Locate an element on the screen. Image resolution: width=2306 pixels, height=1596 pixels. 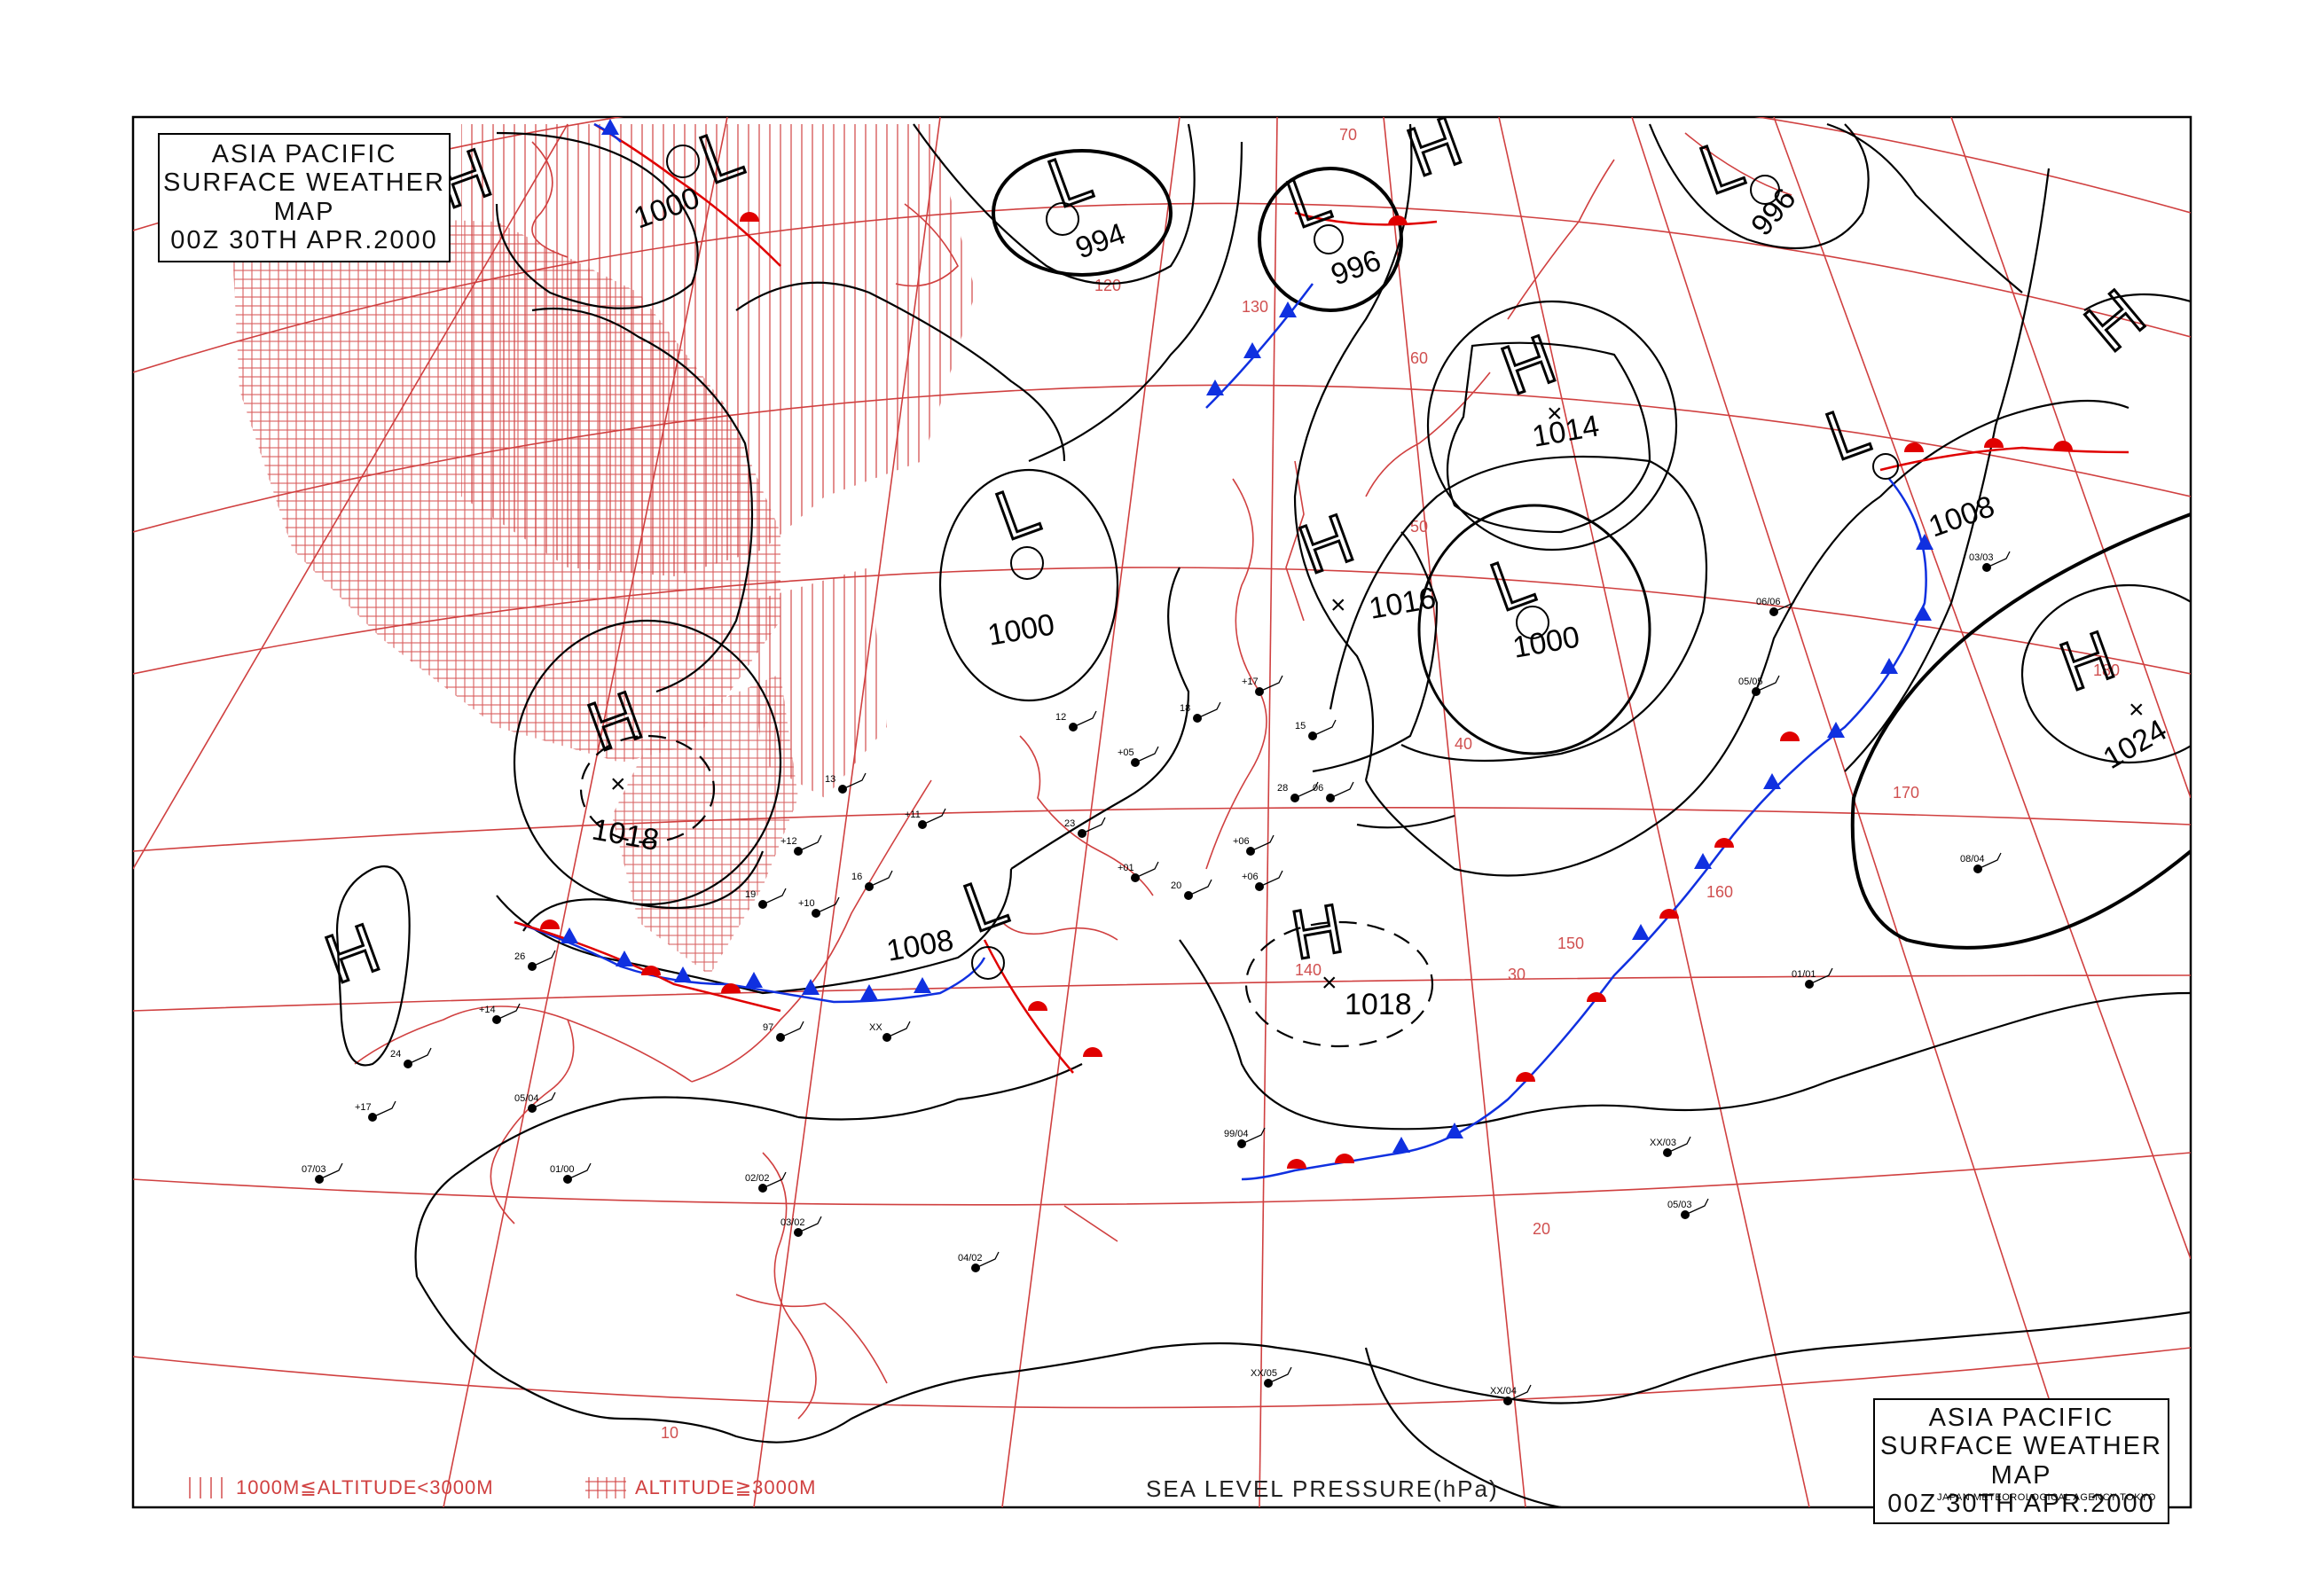
station-value: 26 is located at coordinates (519, 957).